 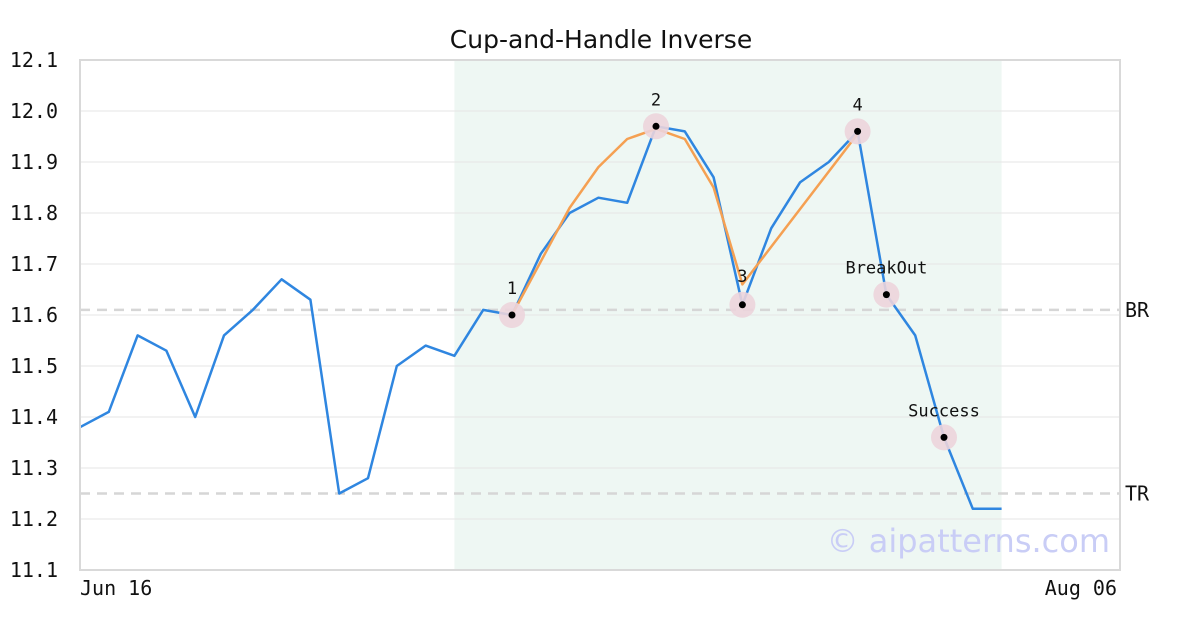 I want to click on marker-label: 2, so click(x=656, y=100).